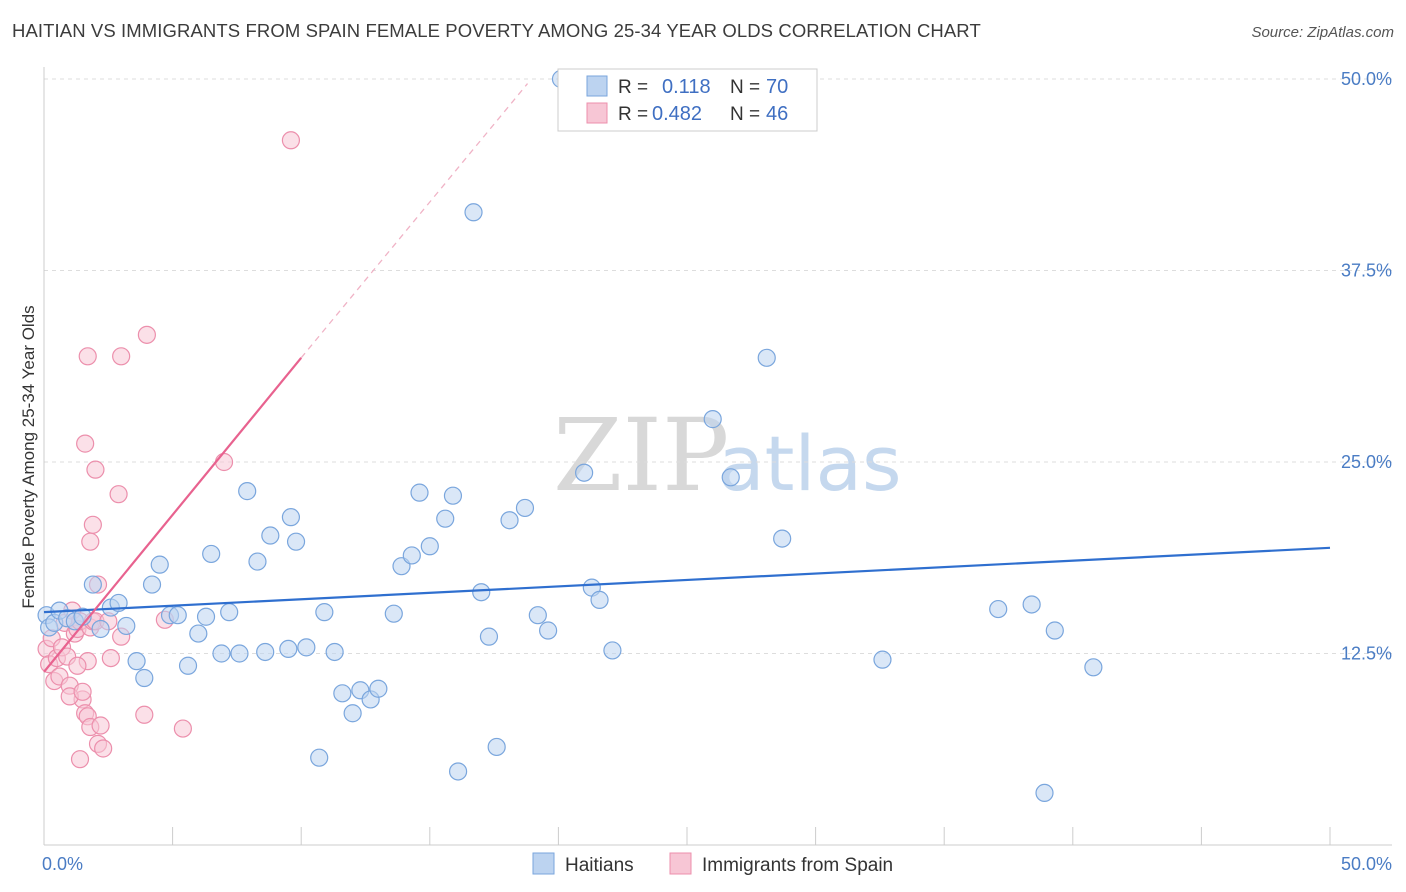 This screenshot has height=892, width=1406. I want to click on series-legend: Haitians Immigrants from Spain, so click(712, 864).